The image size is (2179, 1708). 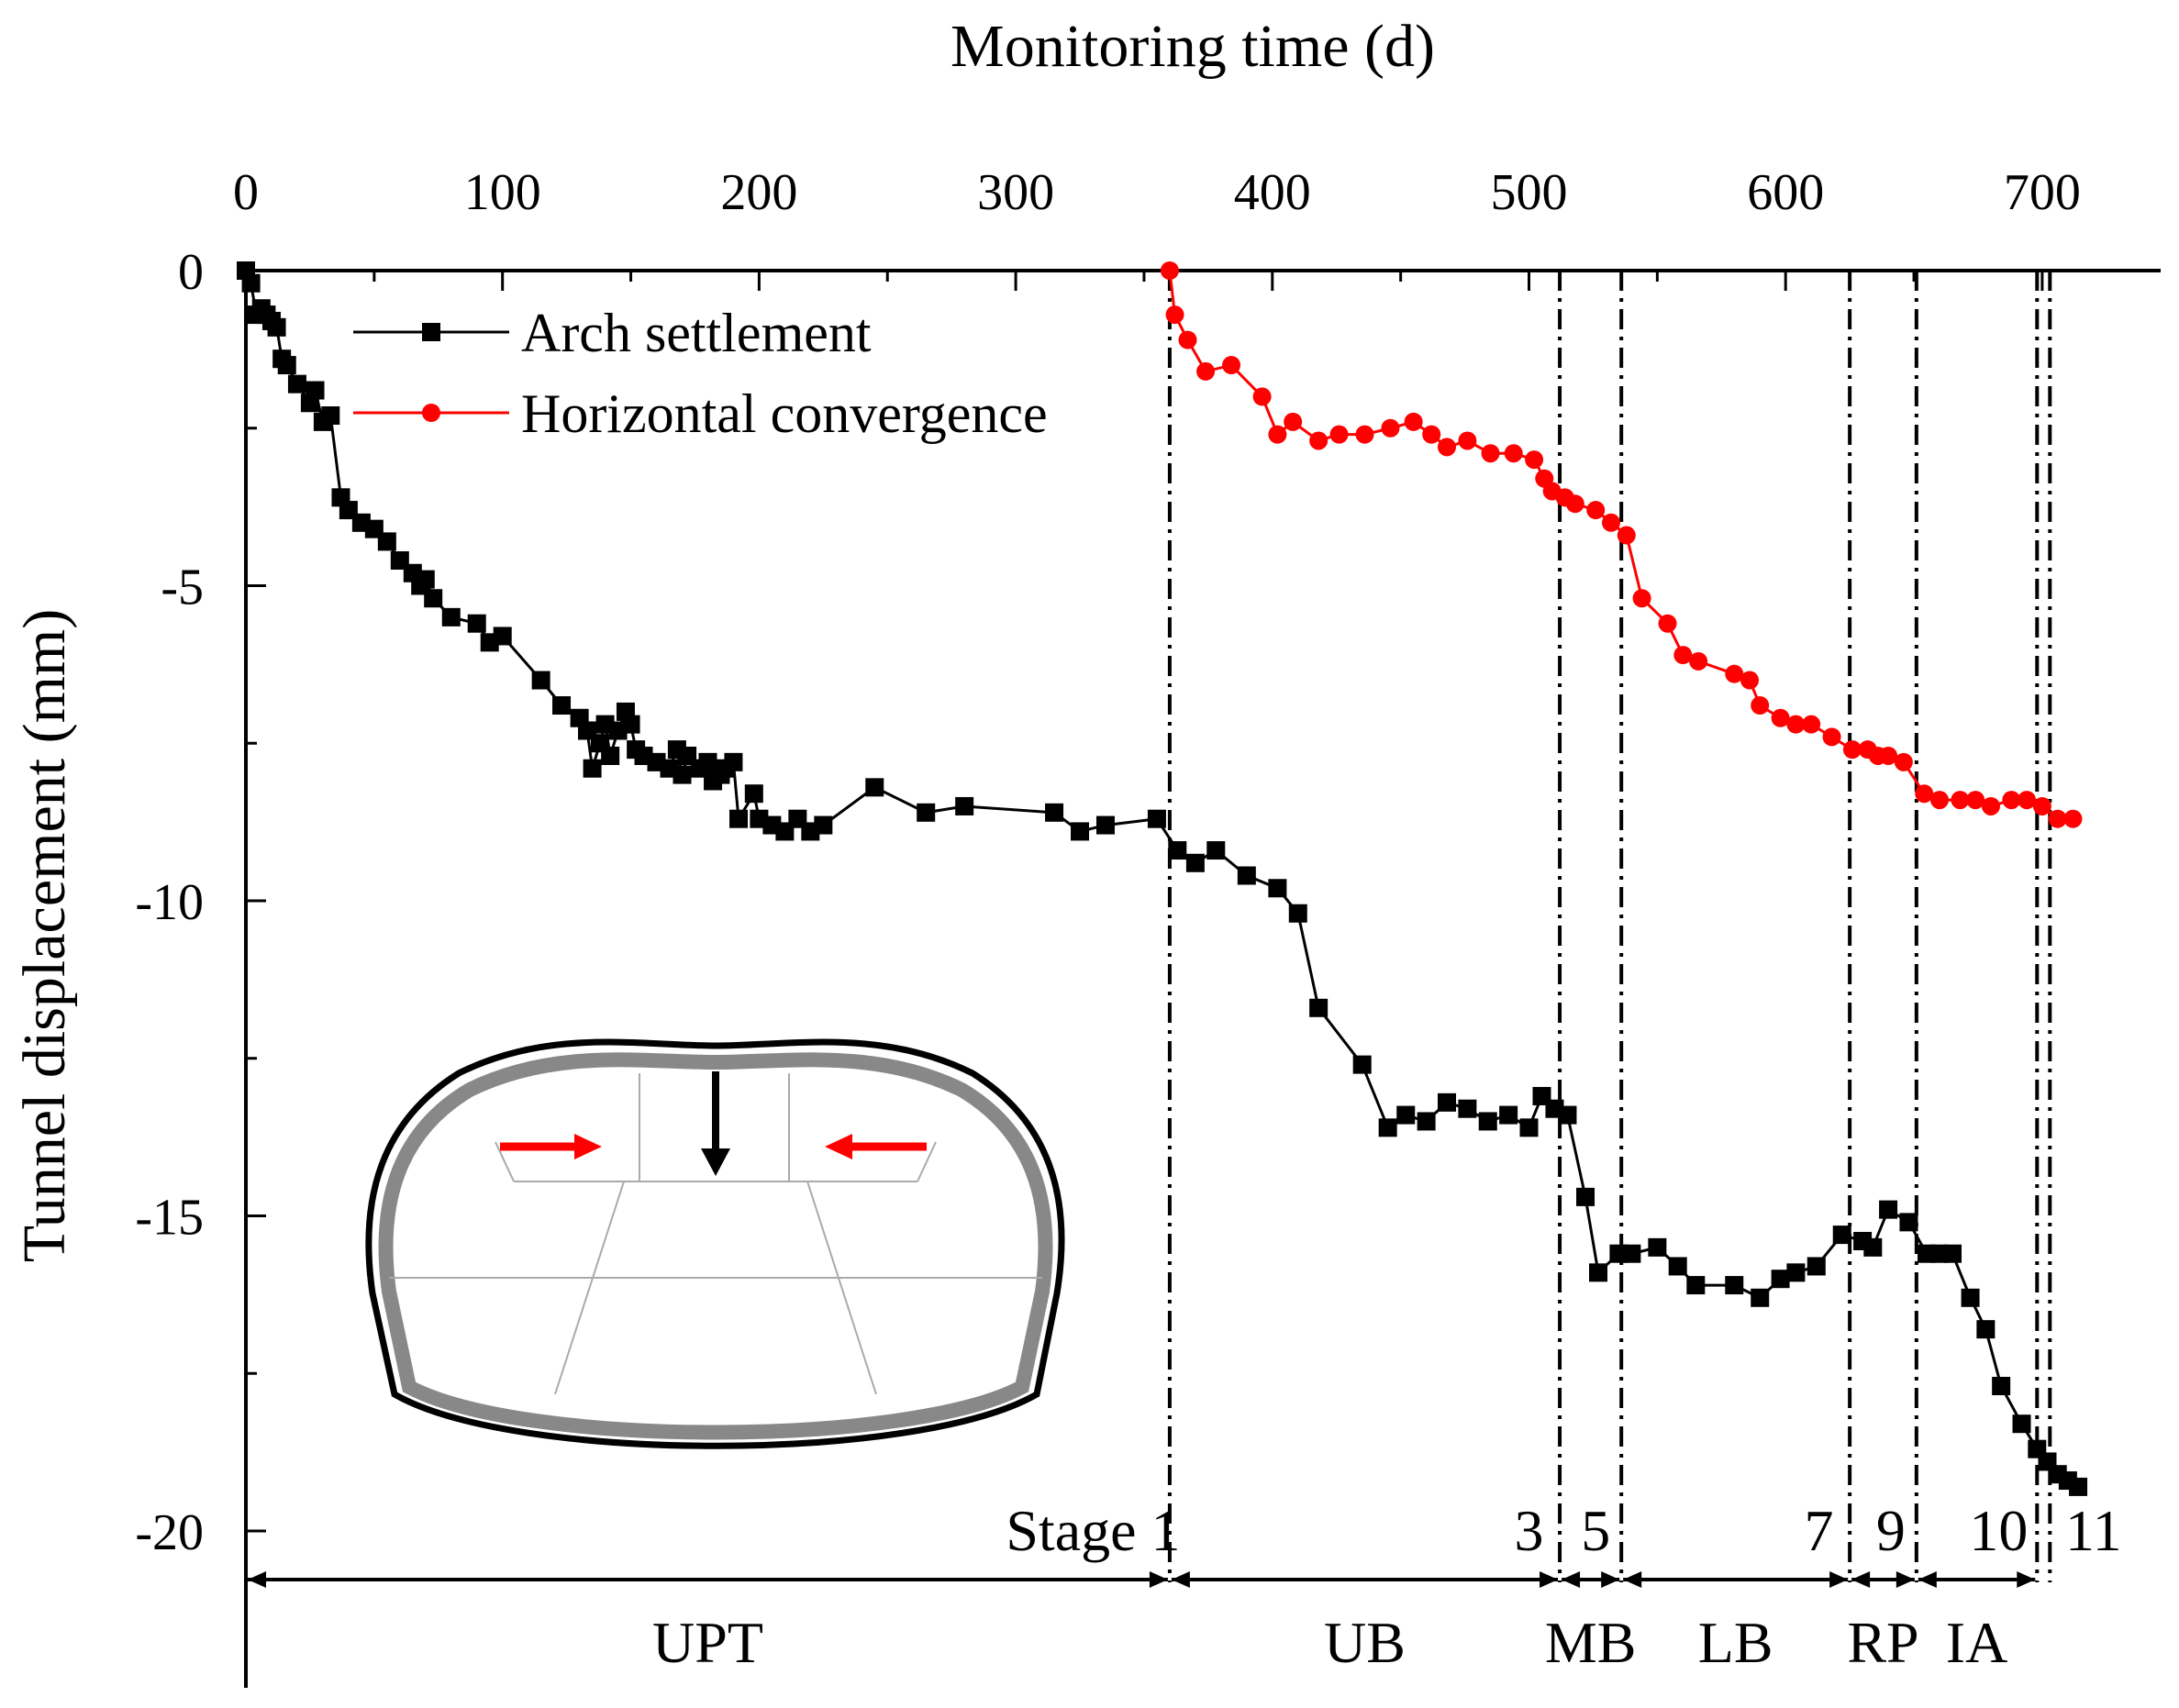 I want to click on left-convergence-arrow-icon, so click(x=551, y=1146).